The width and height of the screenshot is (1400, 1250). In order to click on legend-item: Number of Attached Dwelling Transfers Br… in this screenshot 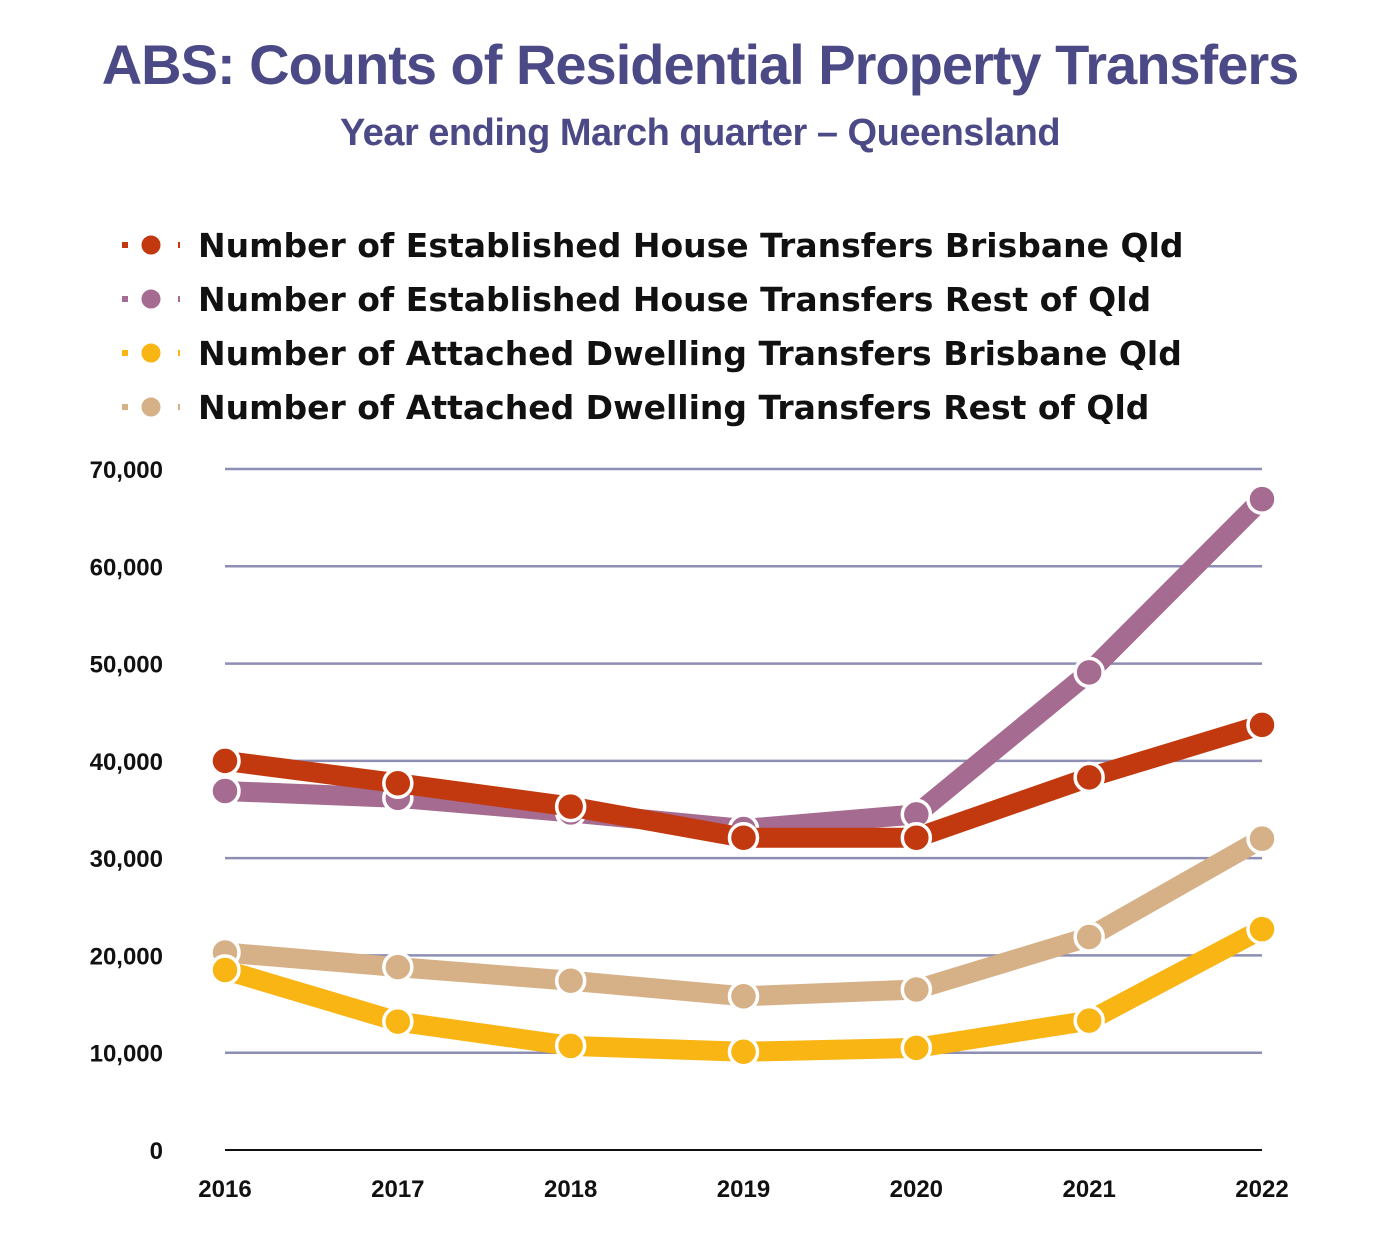, I will do `click(720, 353)`.